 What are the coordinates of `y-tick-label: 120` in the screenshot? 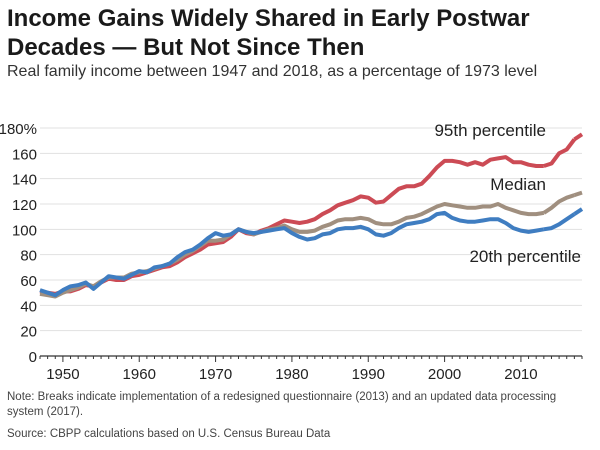 It's located at (24, 205).